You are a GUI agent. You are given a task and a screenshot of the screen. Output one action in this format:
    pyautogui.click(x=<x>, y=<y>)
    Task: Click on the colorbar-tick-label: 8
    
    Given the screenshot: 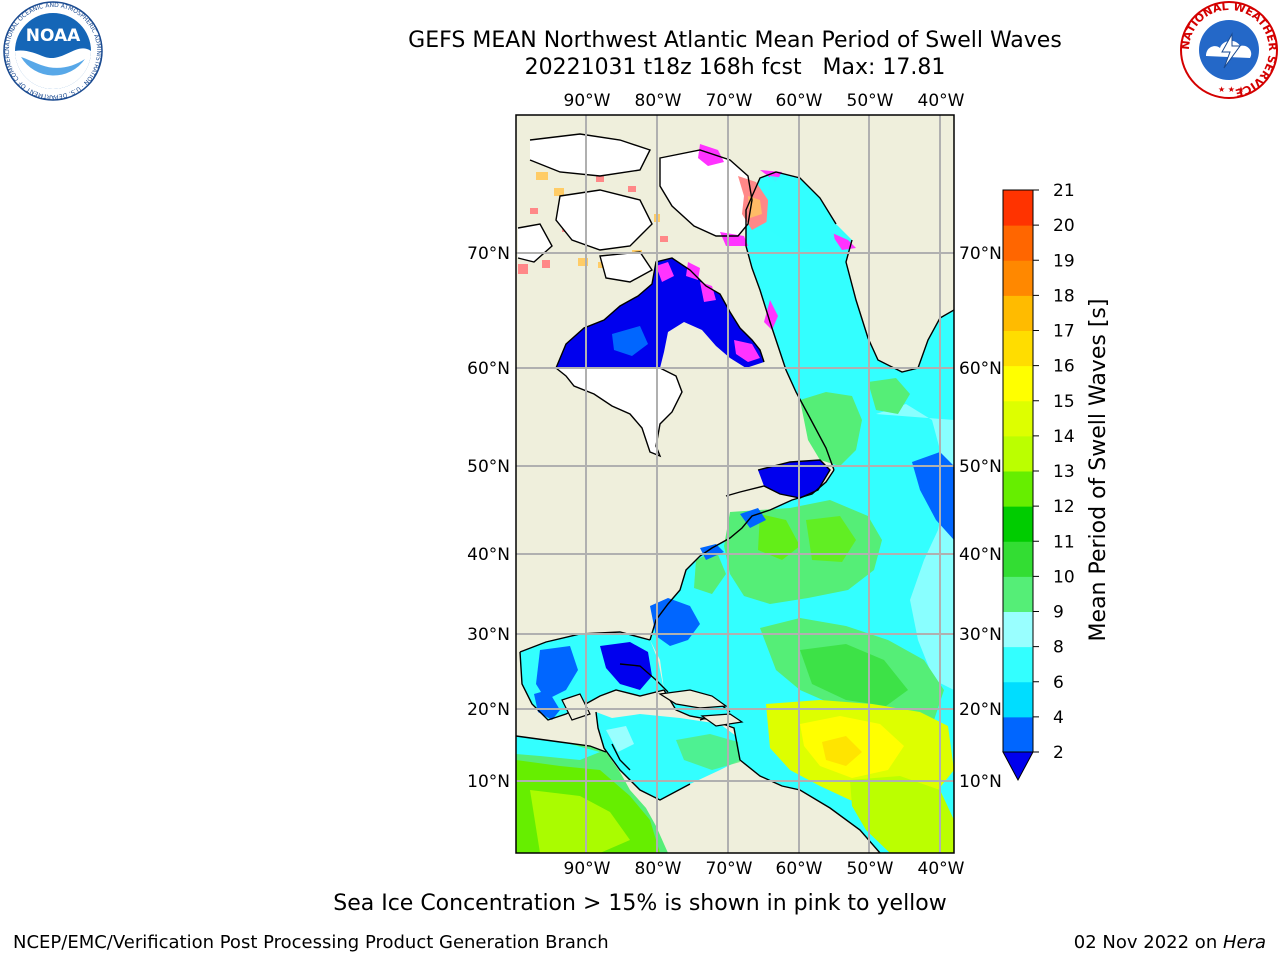 What is the action you would take?
    pyautogui.click(x=1058, y=648)
    